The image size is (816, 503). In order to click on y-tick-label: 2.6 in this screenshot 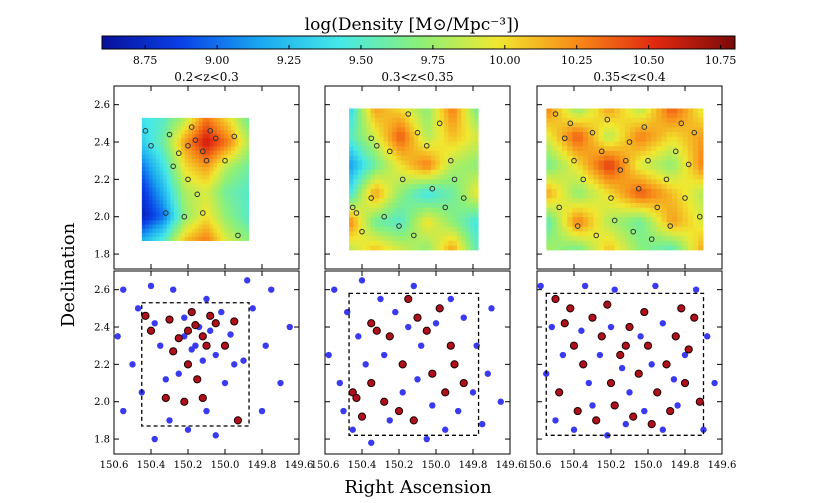, I will do `click(102, 105)`.